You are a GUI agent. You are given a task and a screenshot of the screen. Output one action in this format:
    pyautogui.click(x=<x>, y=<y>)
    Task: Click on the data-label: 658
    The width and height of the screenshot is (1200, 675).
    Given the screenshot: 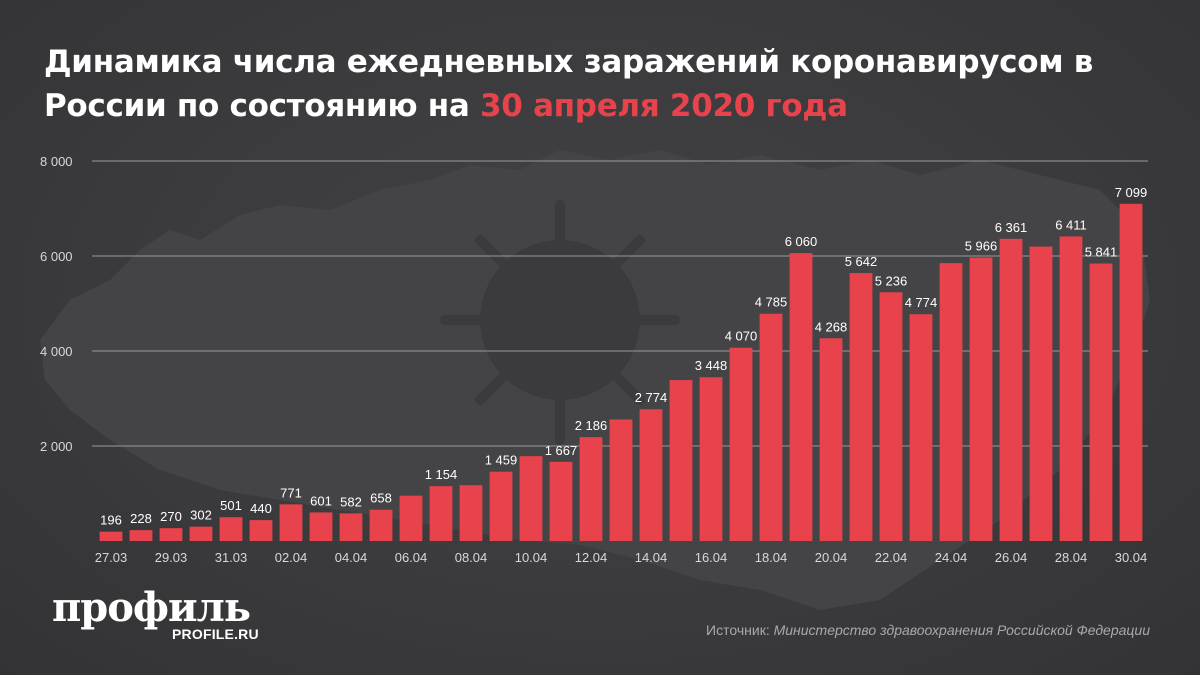 What is the action you would take?
    pyautogui.click(x=381, y=498)
    